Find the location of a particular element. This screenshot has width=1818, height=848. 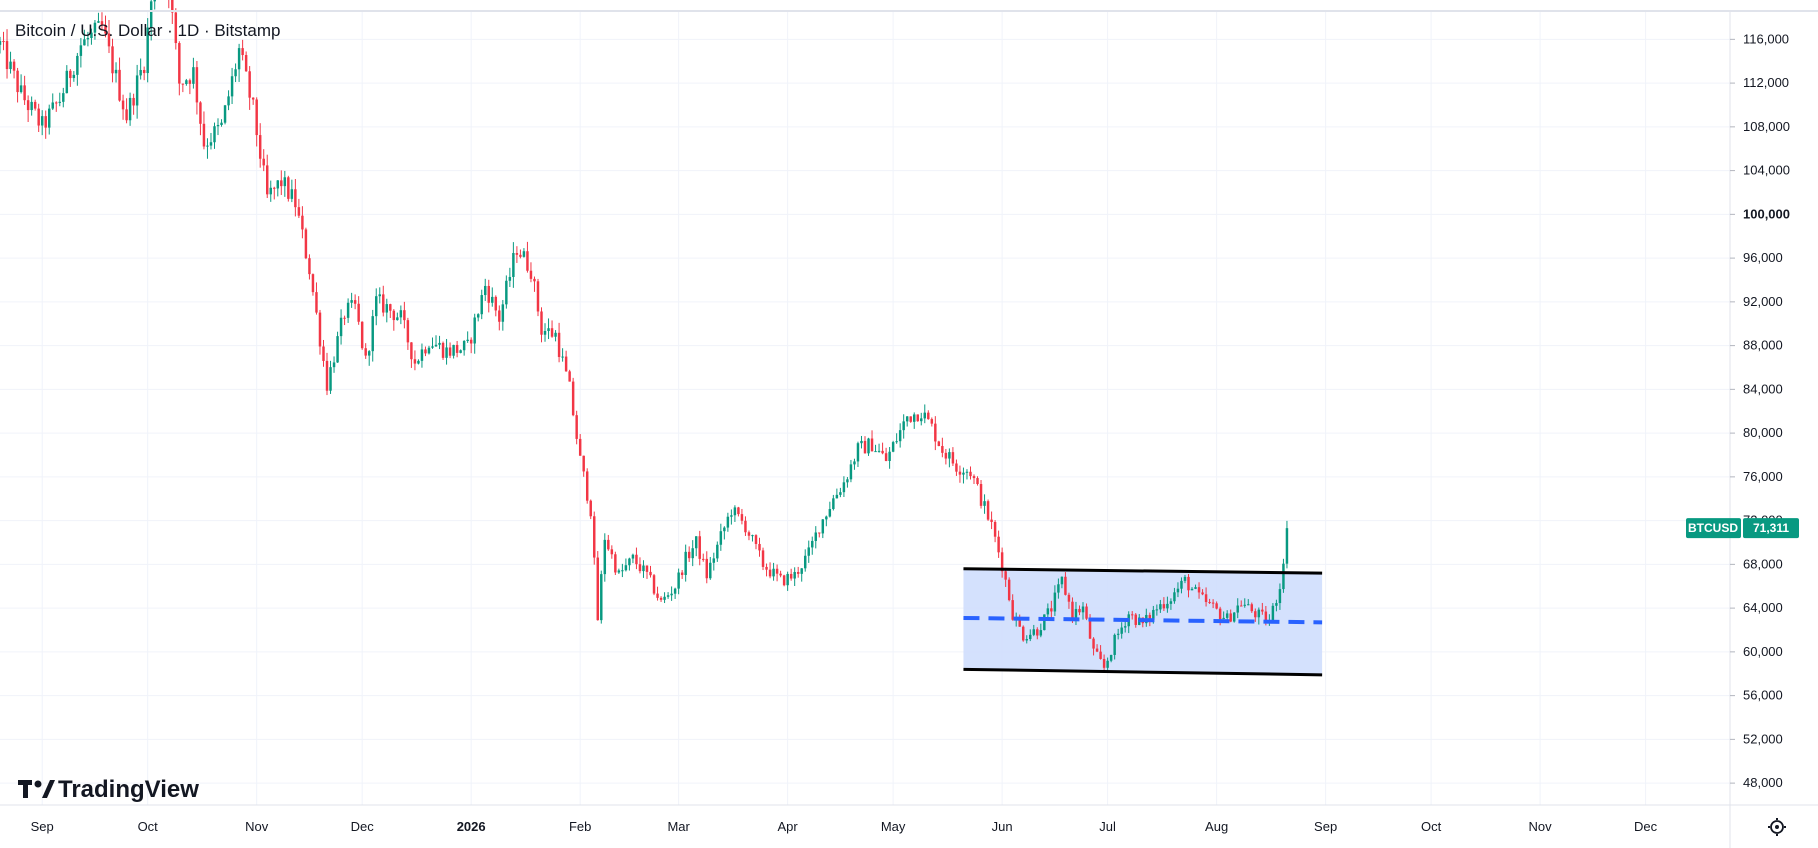

price-tick-label: 76,000 is located at coordinates (1763, 476).